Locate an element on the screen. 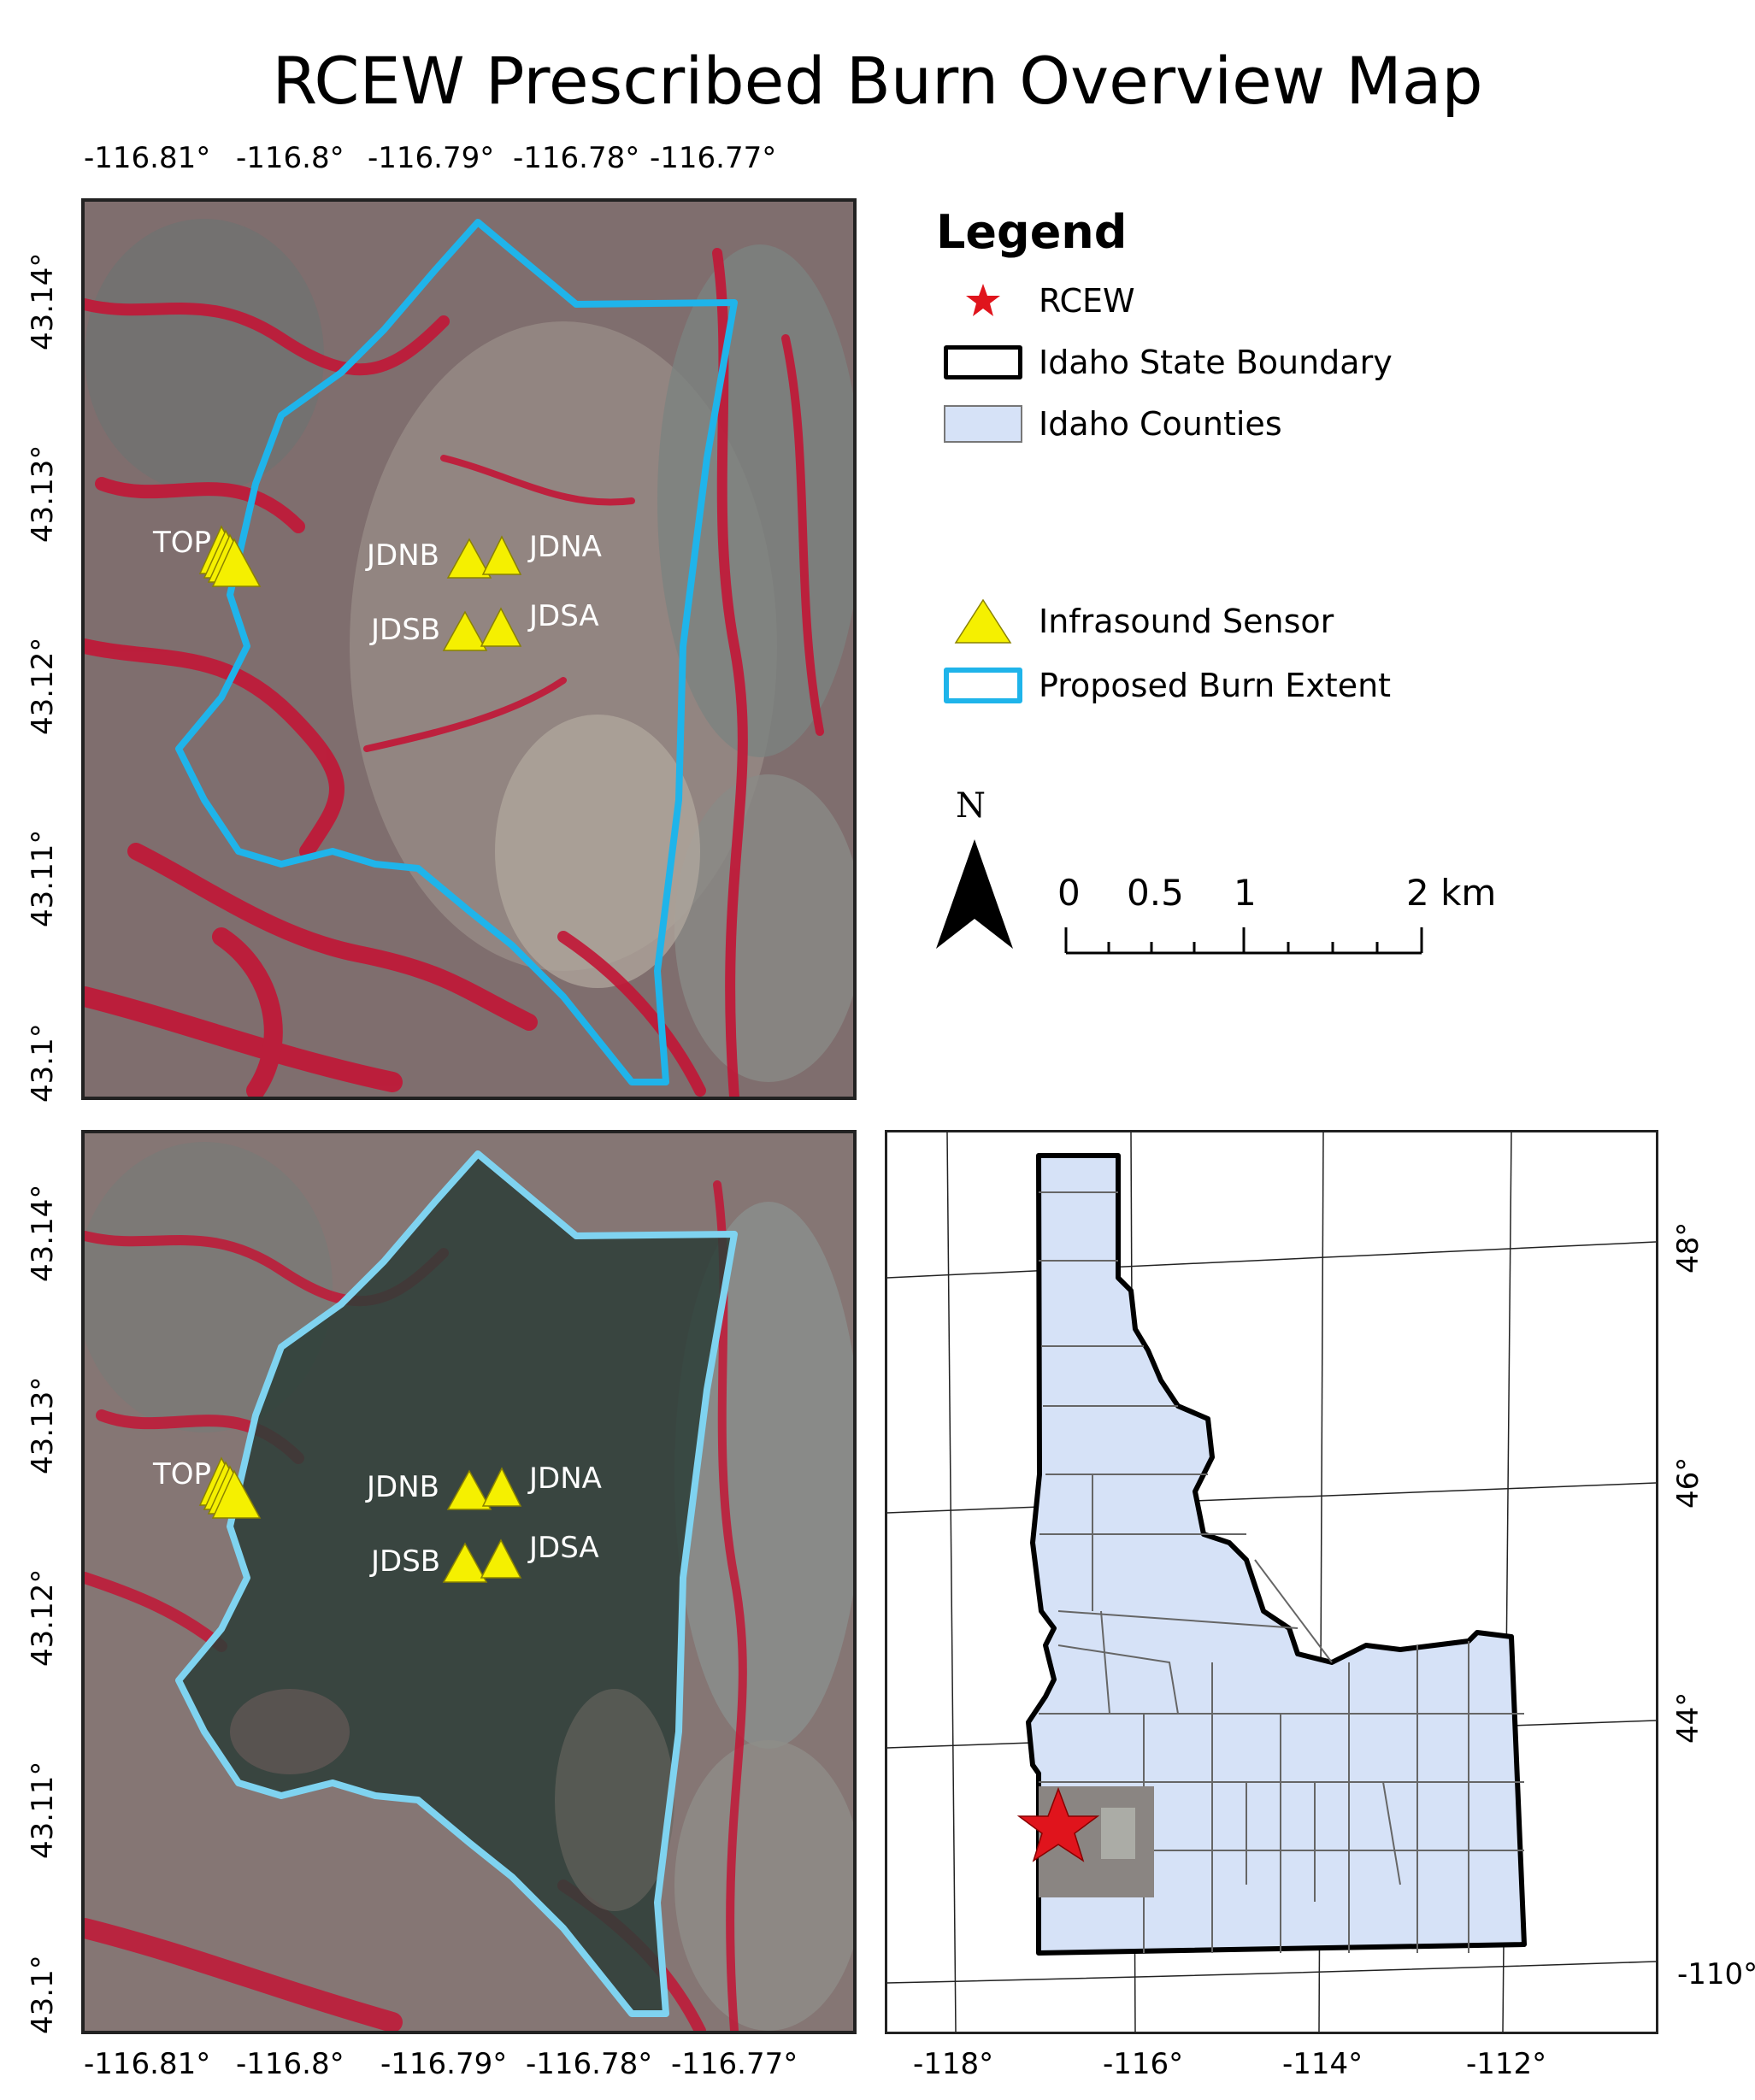 This screenshot has height=2100, width=1755. top-x-tick-label: -116.77° is located at coordinates (713, 158).